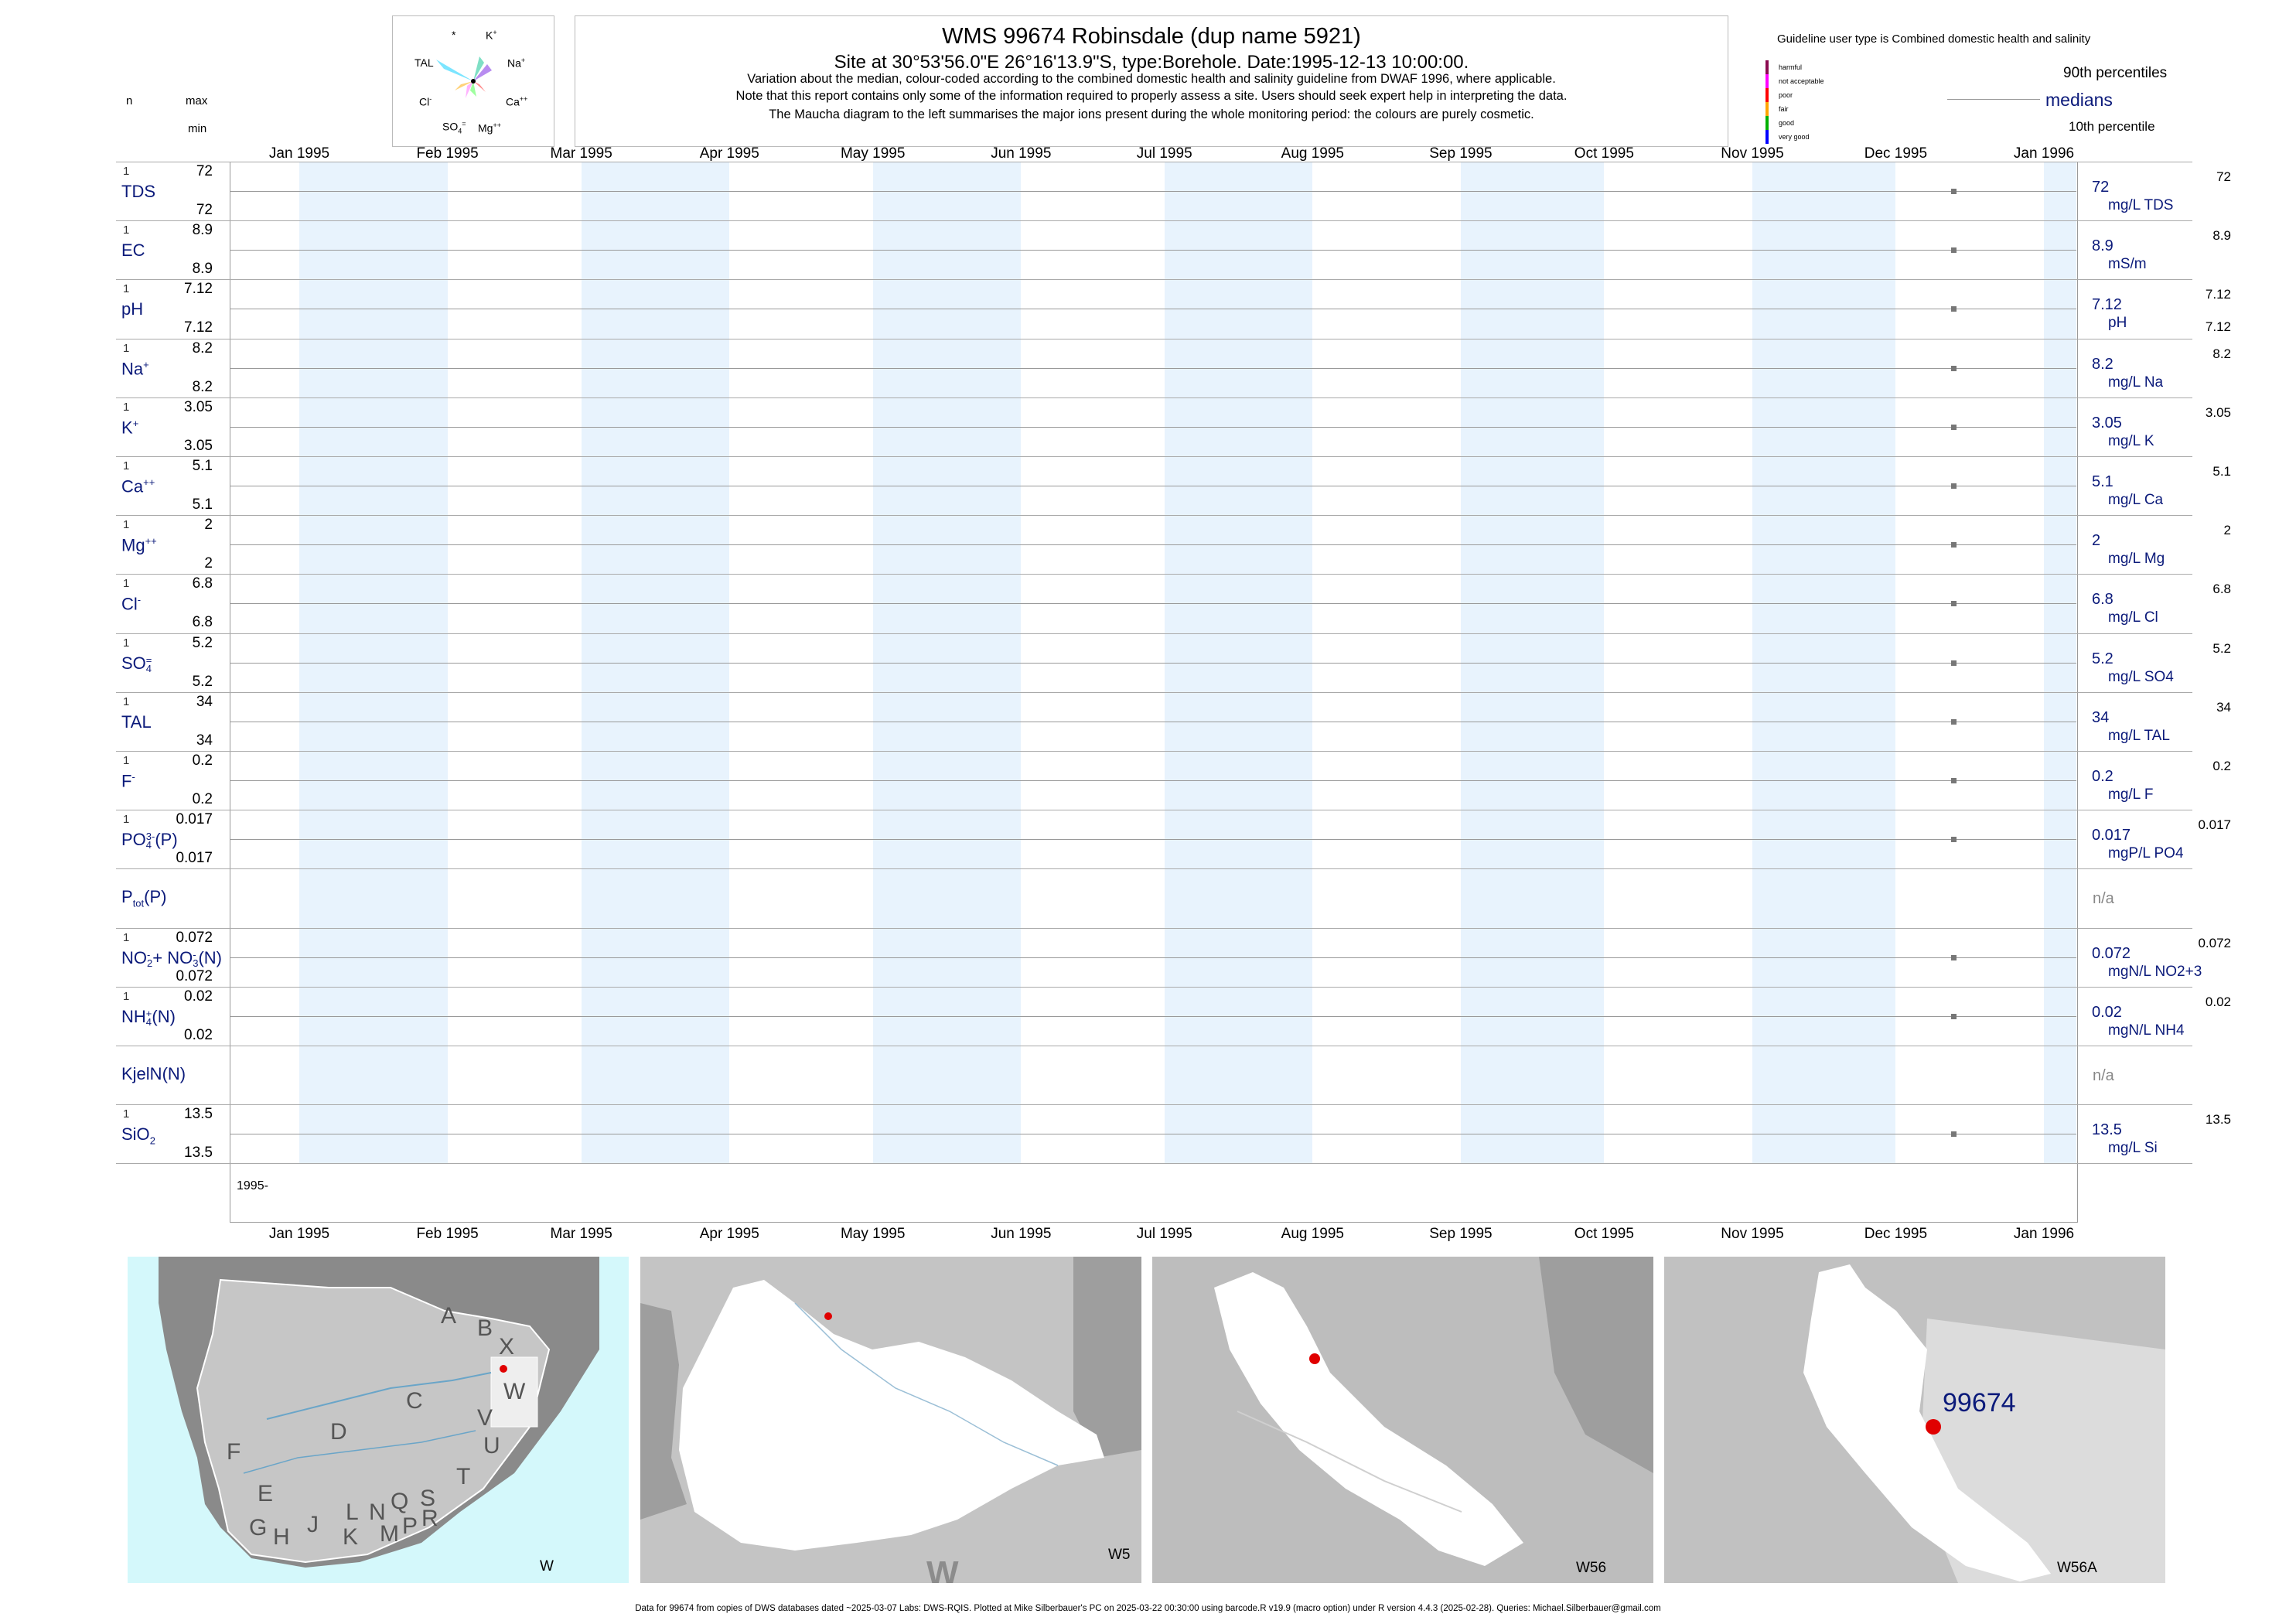  Describe the element at coordinates (1151, 36) in the screenshot. I see `page-title: WMS 99674 Robinsdale (dup name 5921)` at that location.